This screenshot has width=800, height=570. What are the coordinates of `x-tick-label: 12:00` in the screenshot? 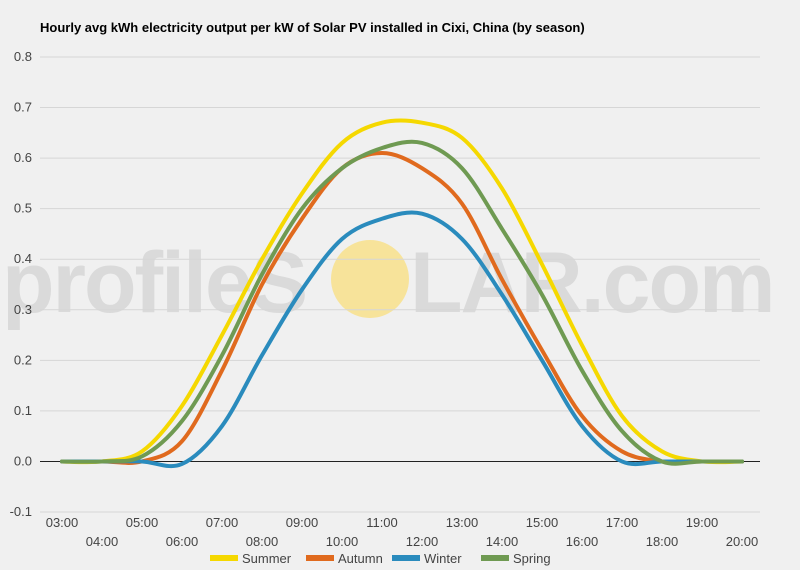 It's located at (422, 541).